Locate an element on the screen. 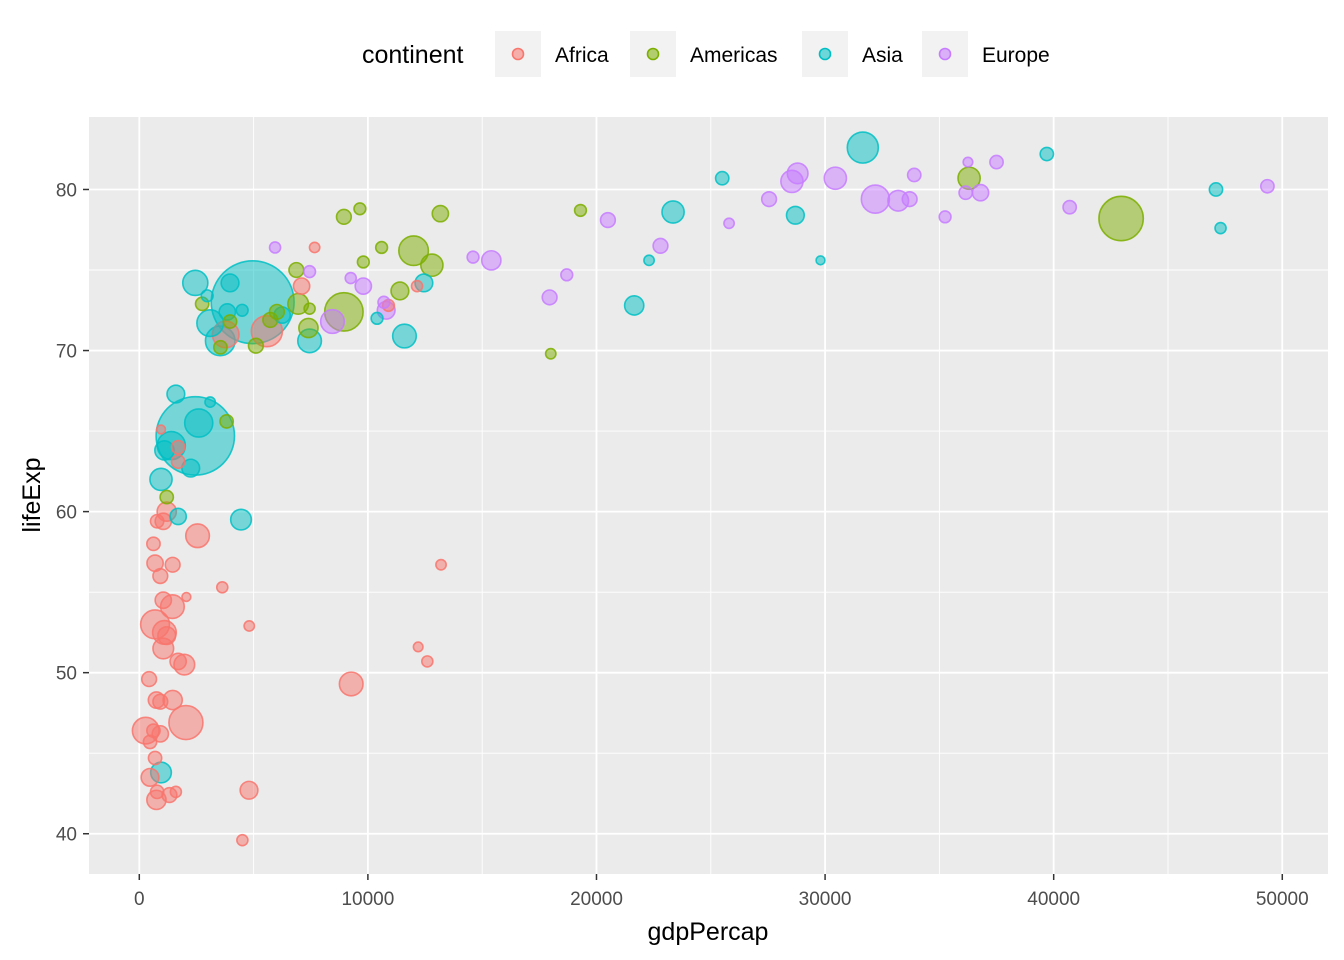 The height and width of the screenshot is (960, 1344). legend-key-africa is located at coordinates (518, 54).